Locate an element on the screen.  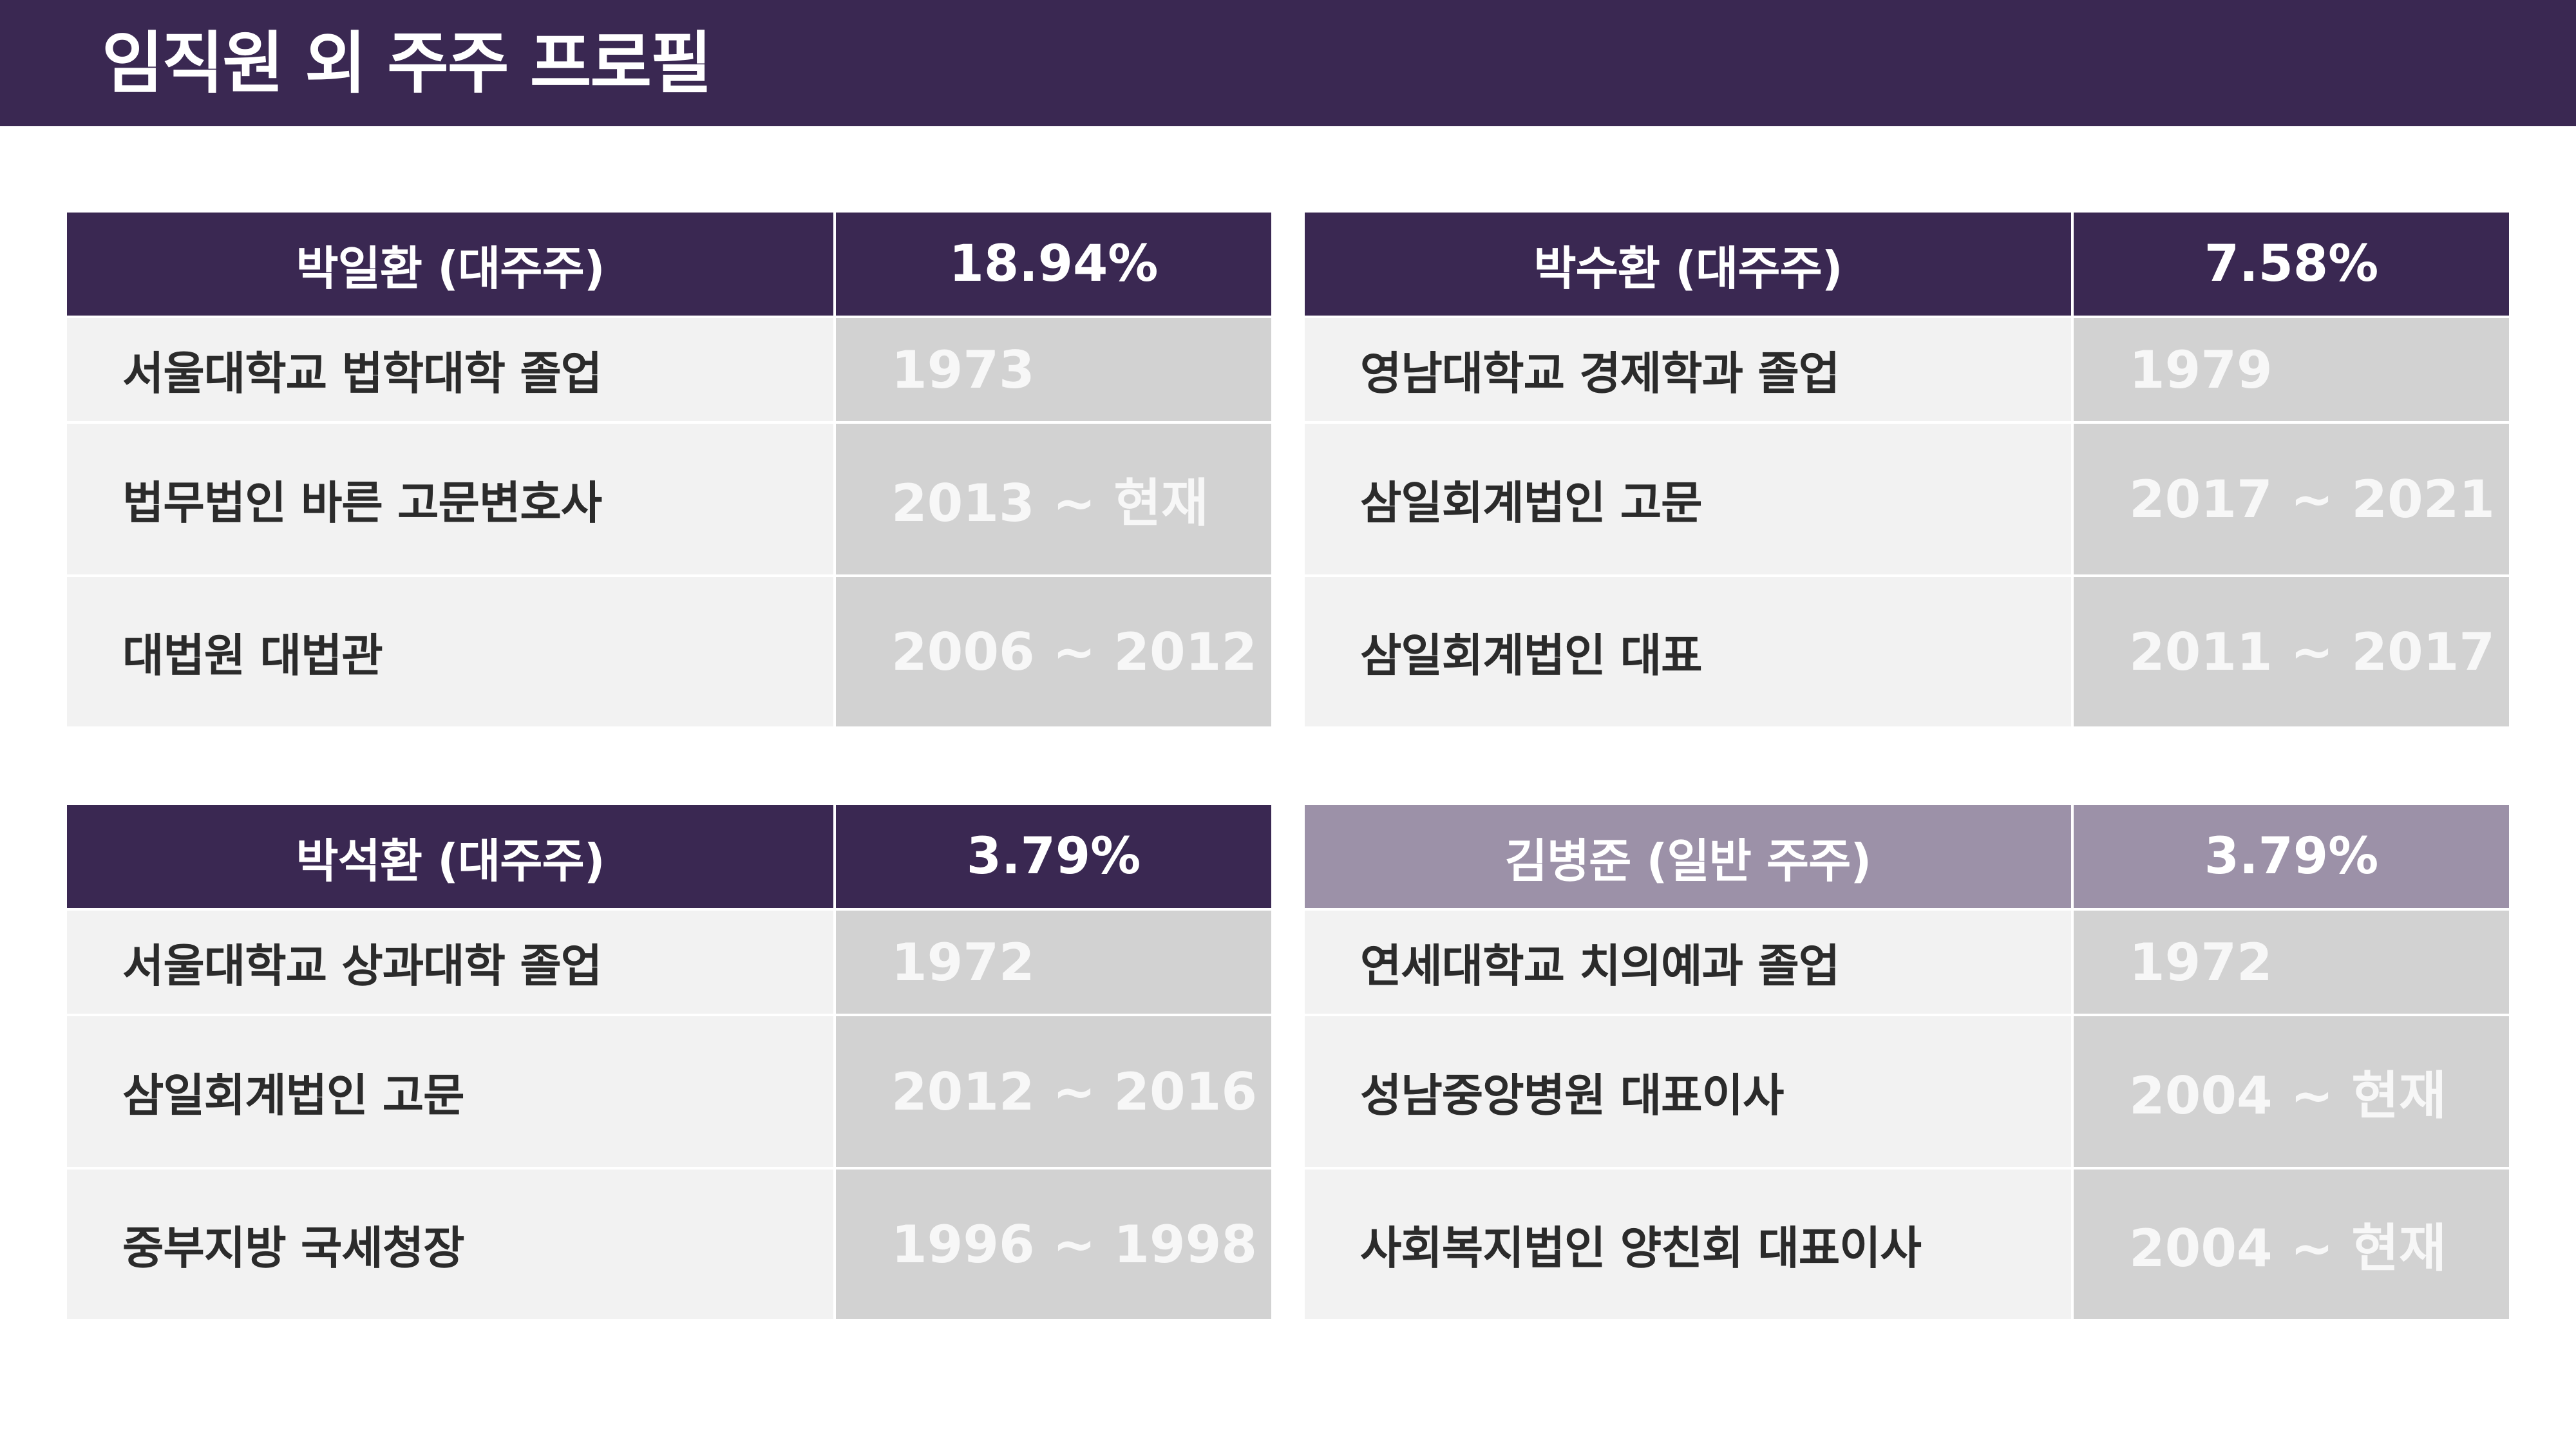
shareholder-share: 7.58% is located at coordinates (2291, 264).